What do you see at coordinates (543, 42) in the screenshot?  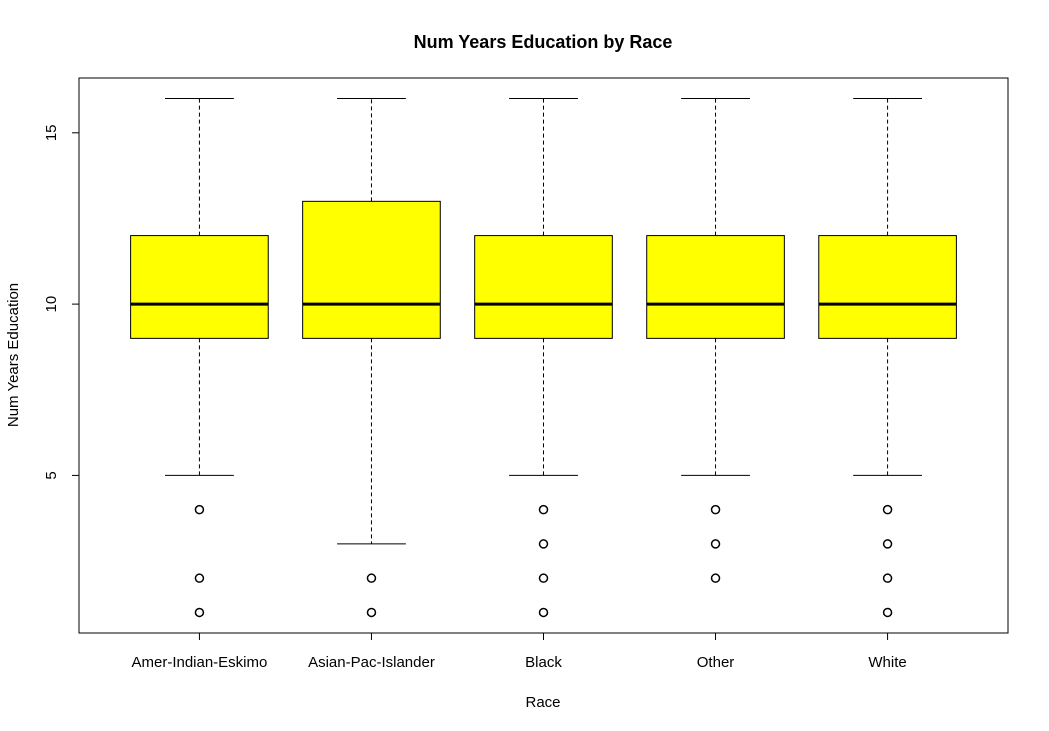 I see `chart-title: Num Years Education by Race` at bounding box center [543, 42].